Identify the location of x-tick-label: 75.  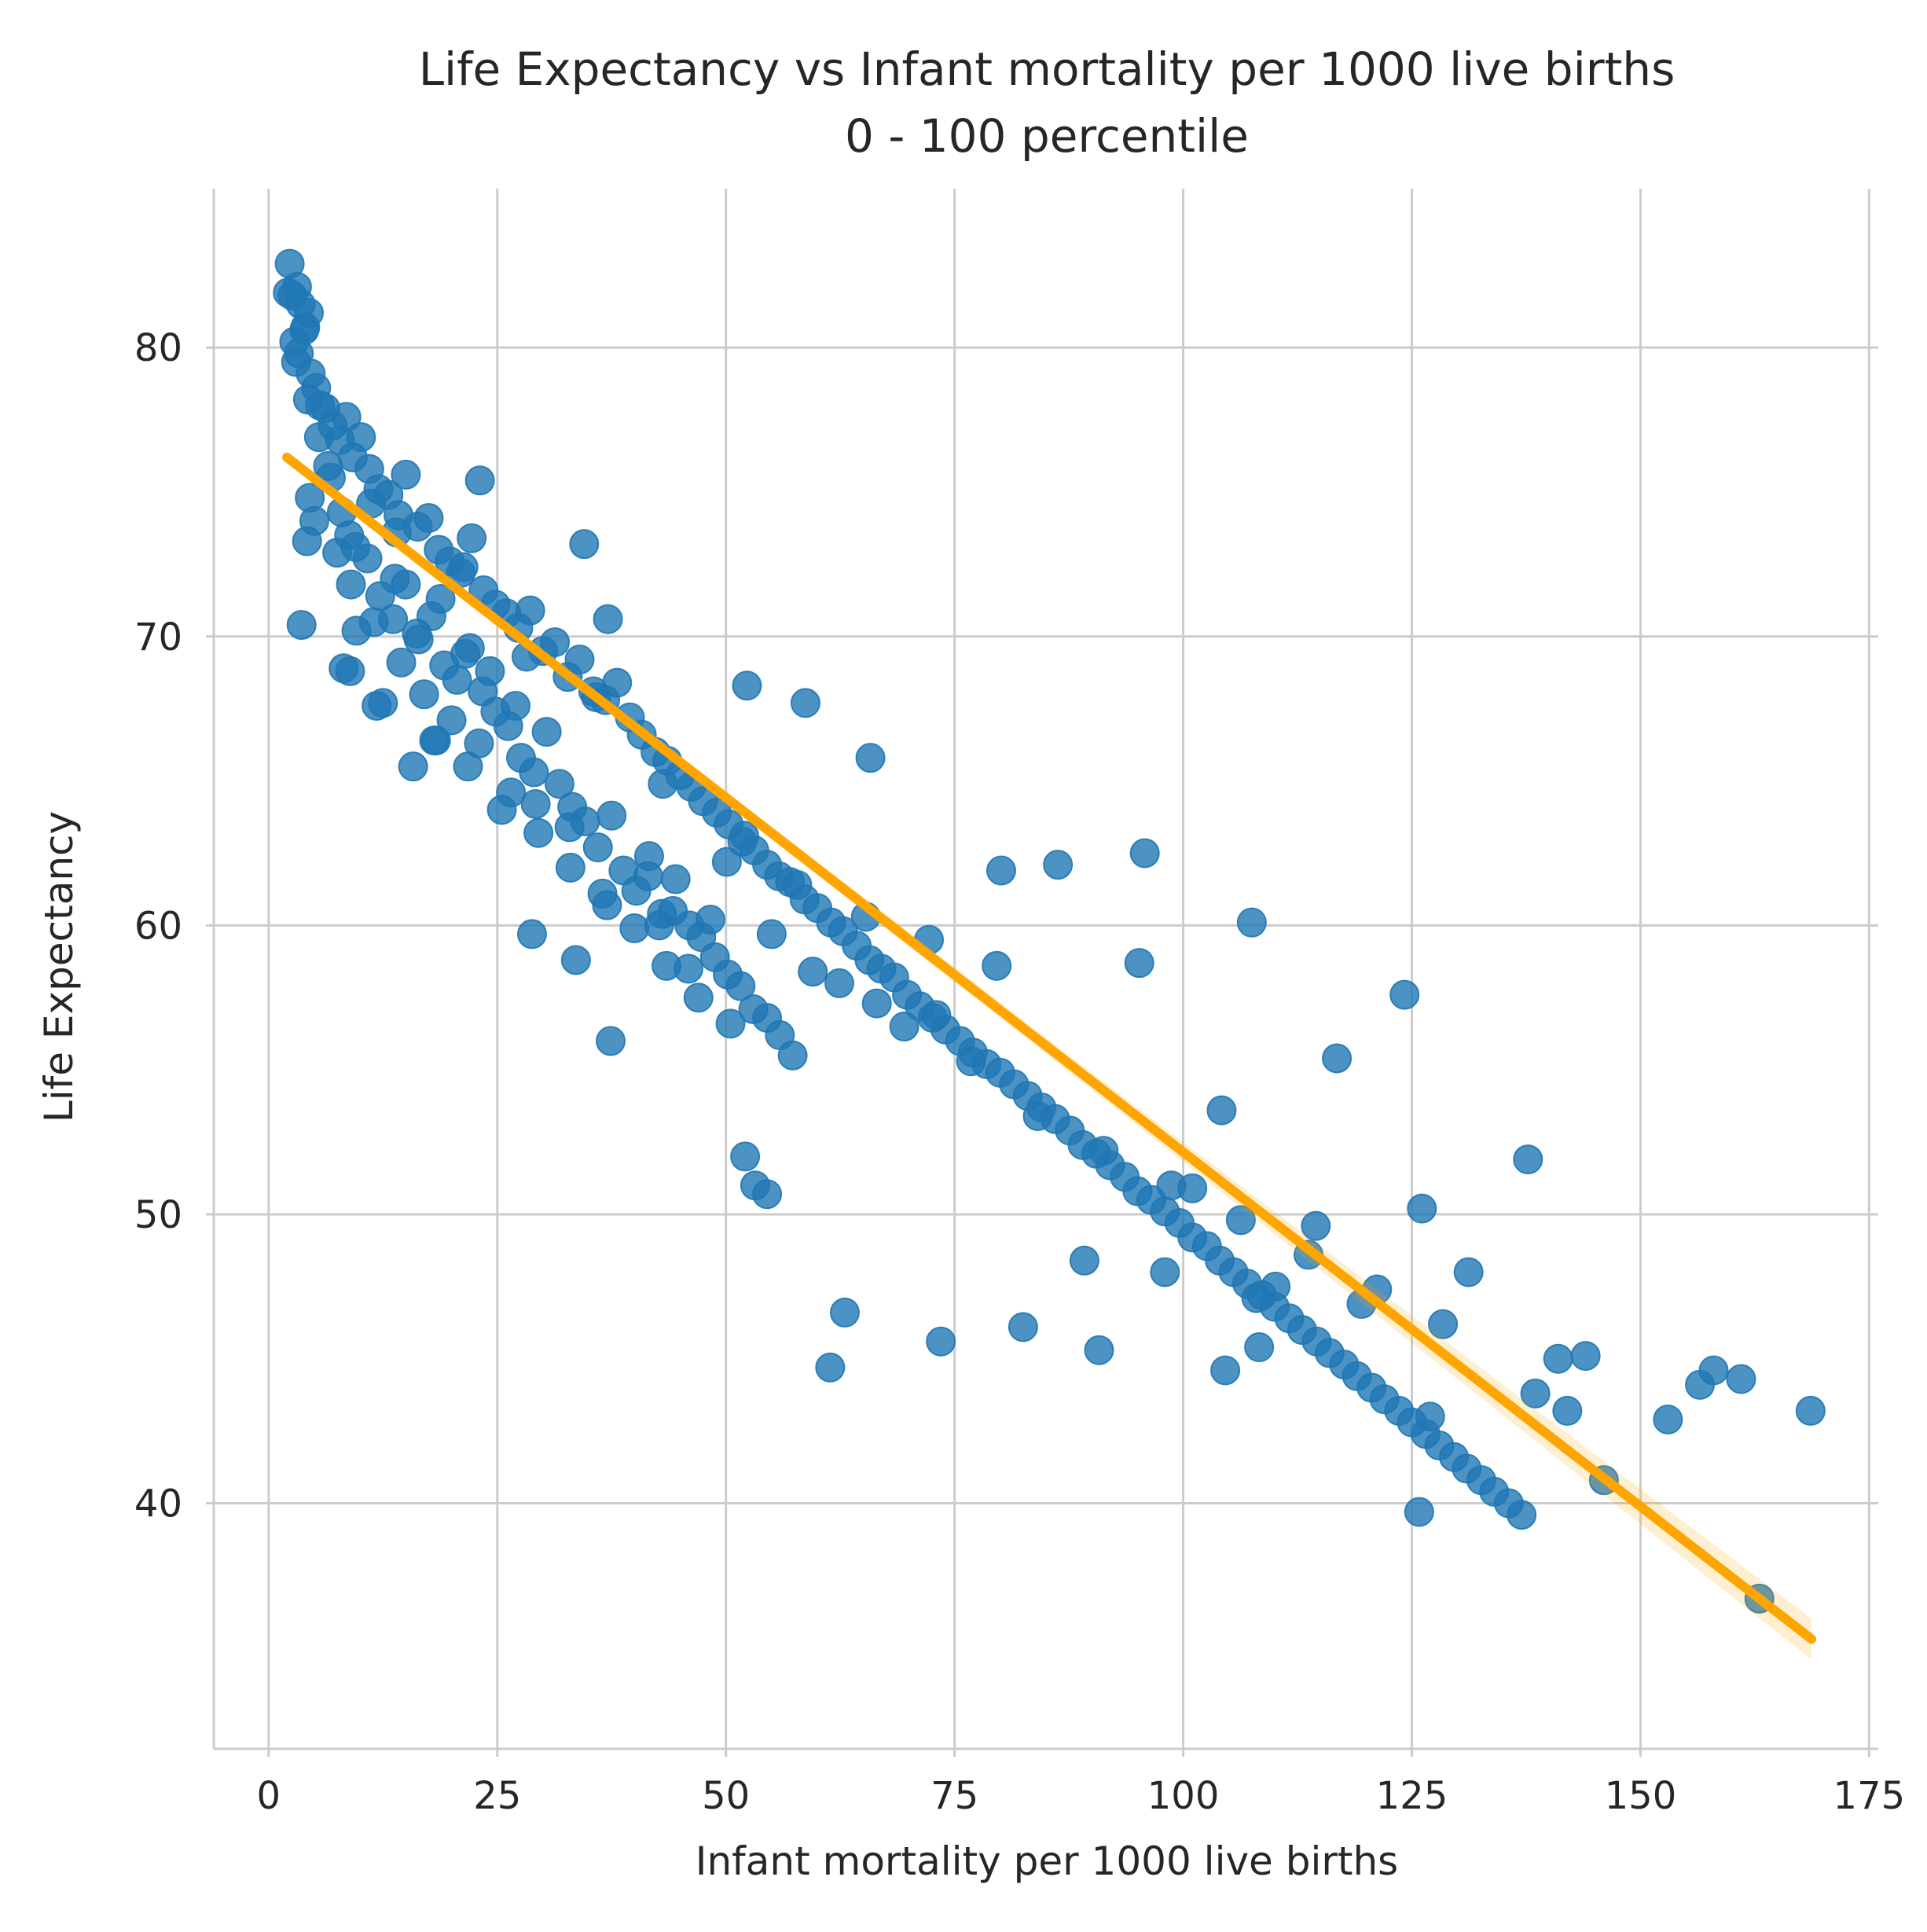
(954, 1796).